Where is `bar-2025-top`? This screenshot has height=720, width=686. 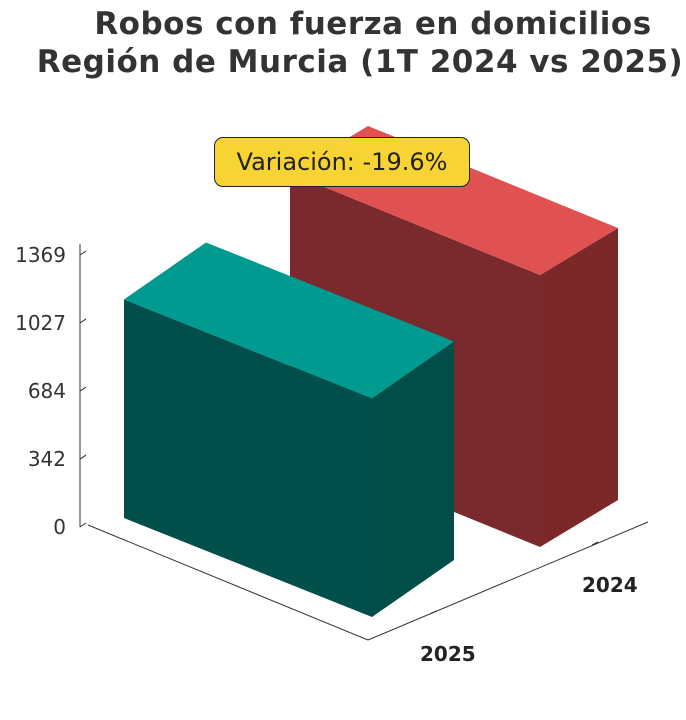
bar-2025-top is located at coordinates (289, 320).